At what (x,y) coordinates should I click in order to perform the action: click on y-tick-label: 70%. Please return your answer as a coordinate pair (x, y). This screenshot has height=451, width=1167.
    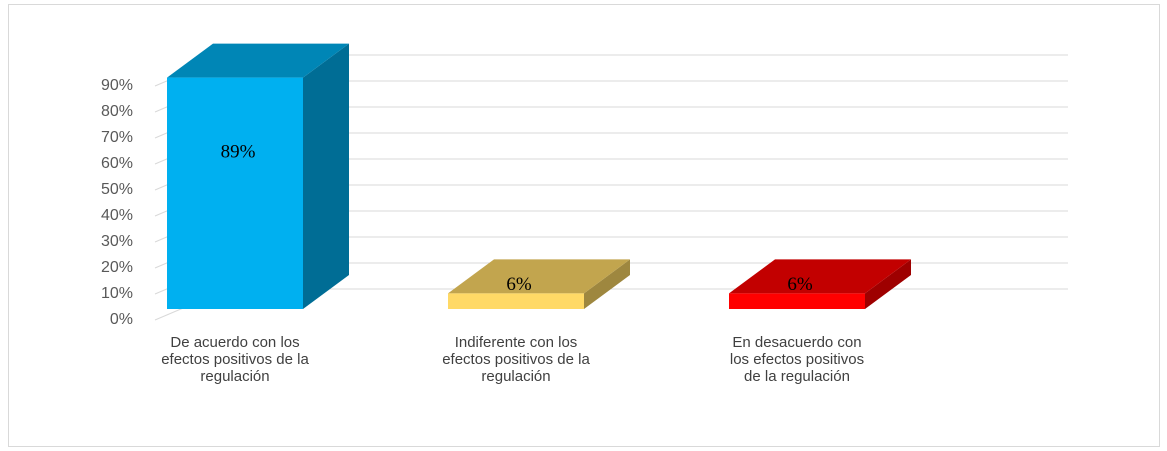
    Looking at the image, I should click on (117, 137).